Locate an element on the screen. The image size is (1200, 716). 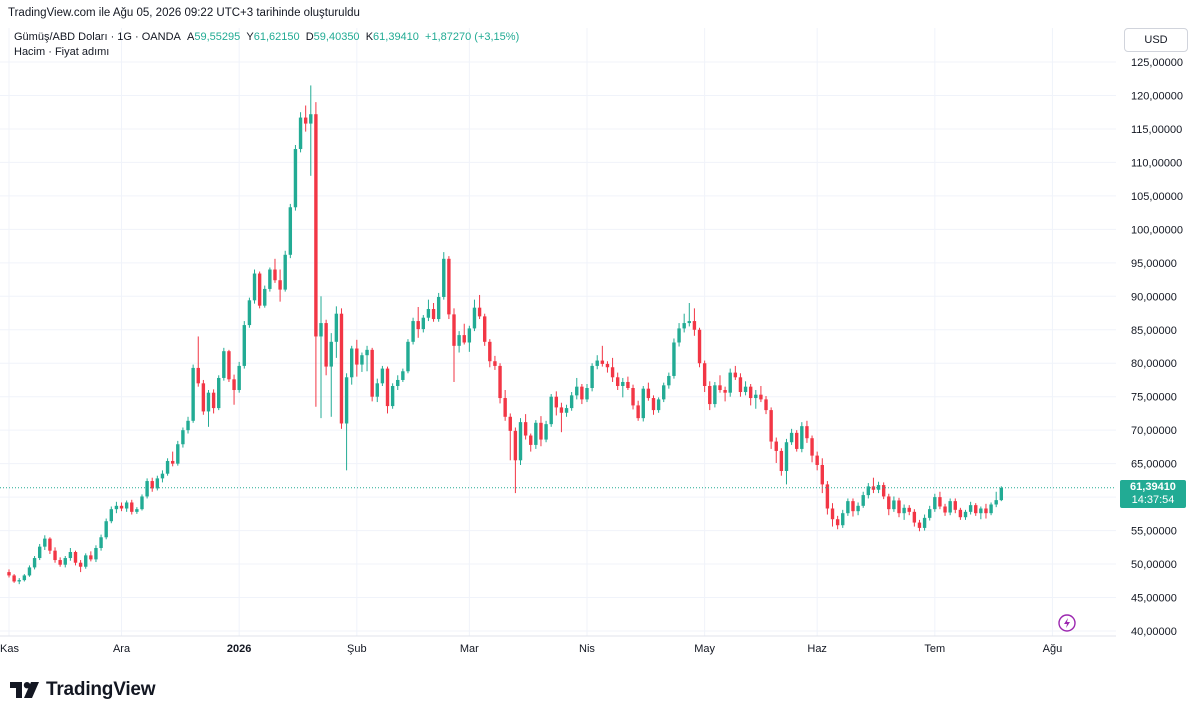
tradingview-logo: TradingView is located at coordinates (83, 690).